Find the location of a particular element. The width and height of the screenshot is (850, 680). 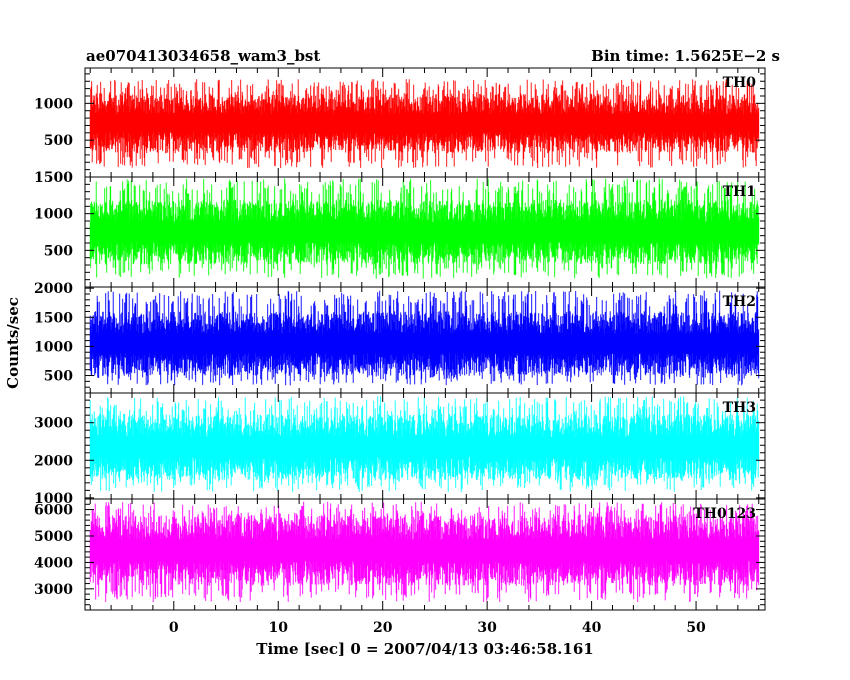

series-th2 is located at coordinates (424, 338).